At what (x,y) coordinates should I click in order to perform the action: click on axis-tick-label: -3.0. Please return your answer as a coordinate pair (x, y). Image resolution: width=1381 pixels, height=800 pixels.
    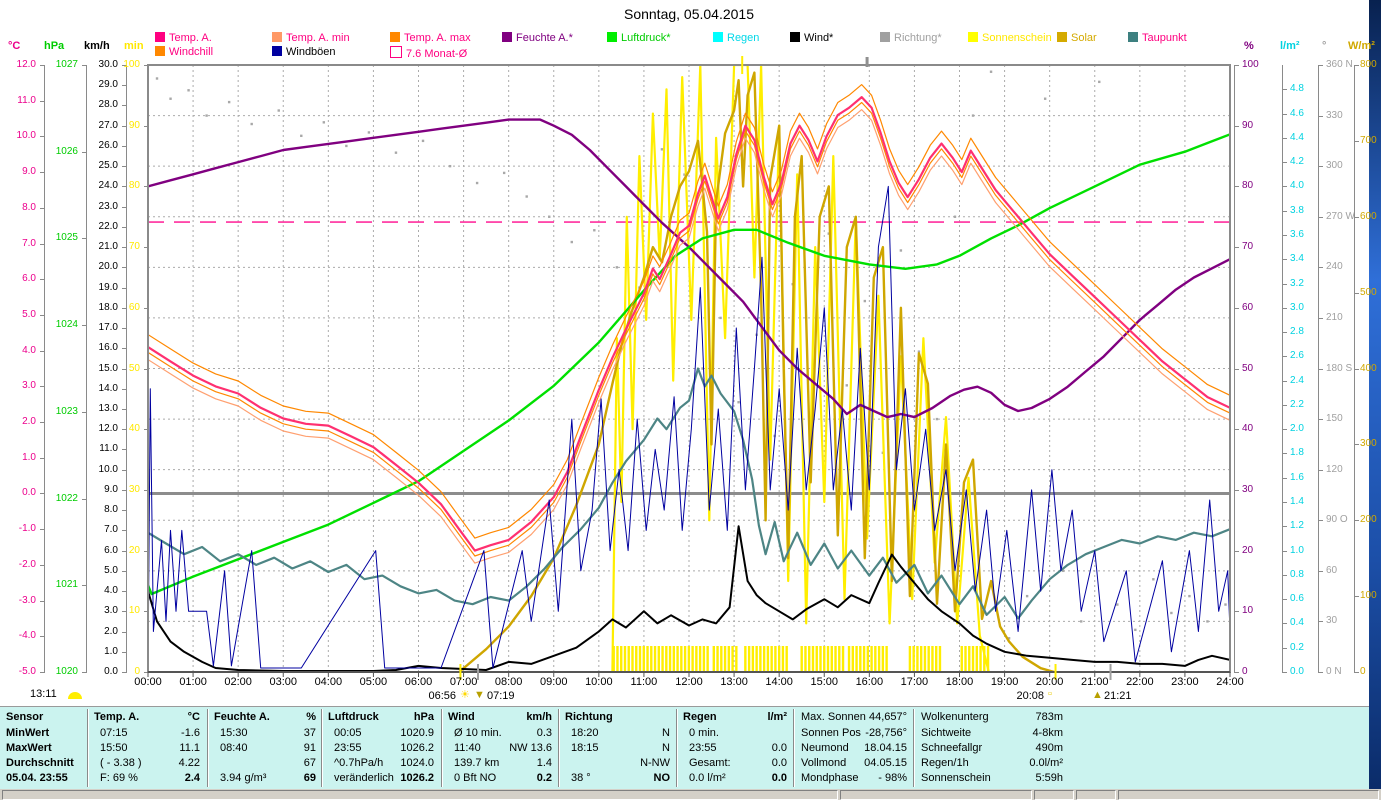
    Looking at the image, I should click on (27, 600).